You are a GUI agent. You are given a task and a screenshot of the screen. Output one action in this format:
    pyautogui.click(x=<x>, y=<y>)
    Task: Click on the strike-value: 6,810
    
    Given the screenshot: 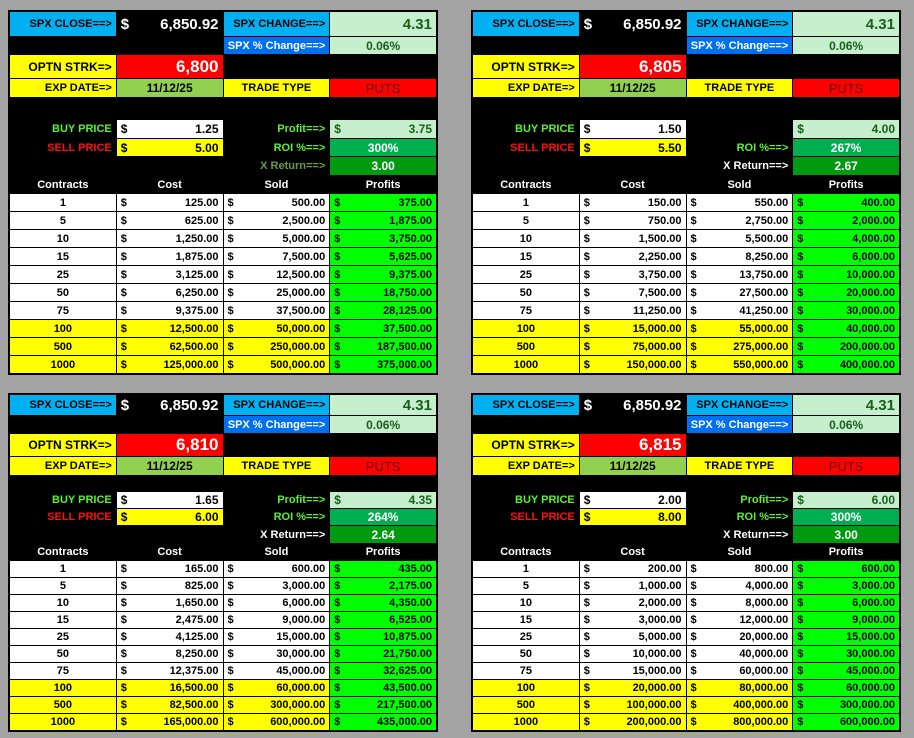 What is the action you would take?
    pyautogui.click(x=169, y=445)
    